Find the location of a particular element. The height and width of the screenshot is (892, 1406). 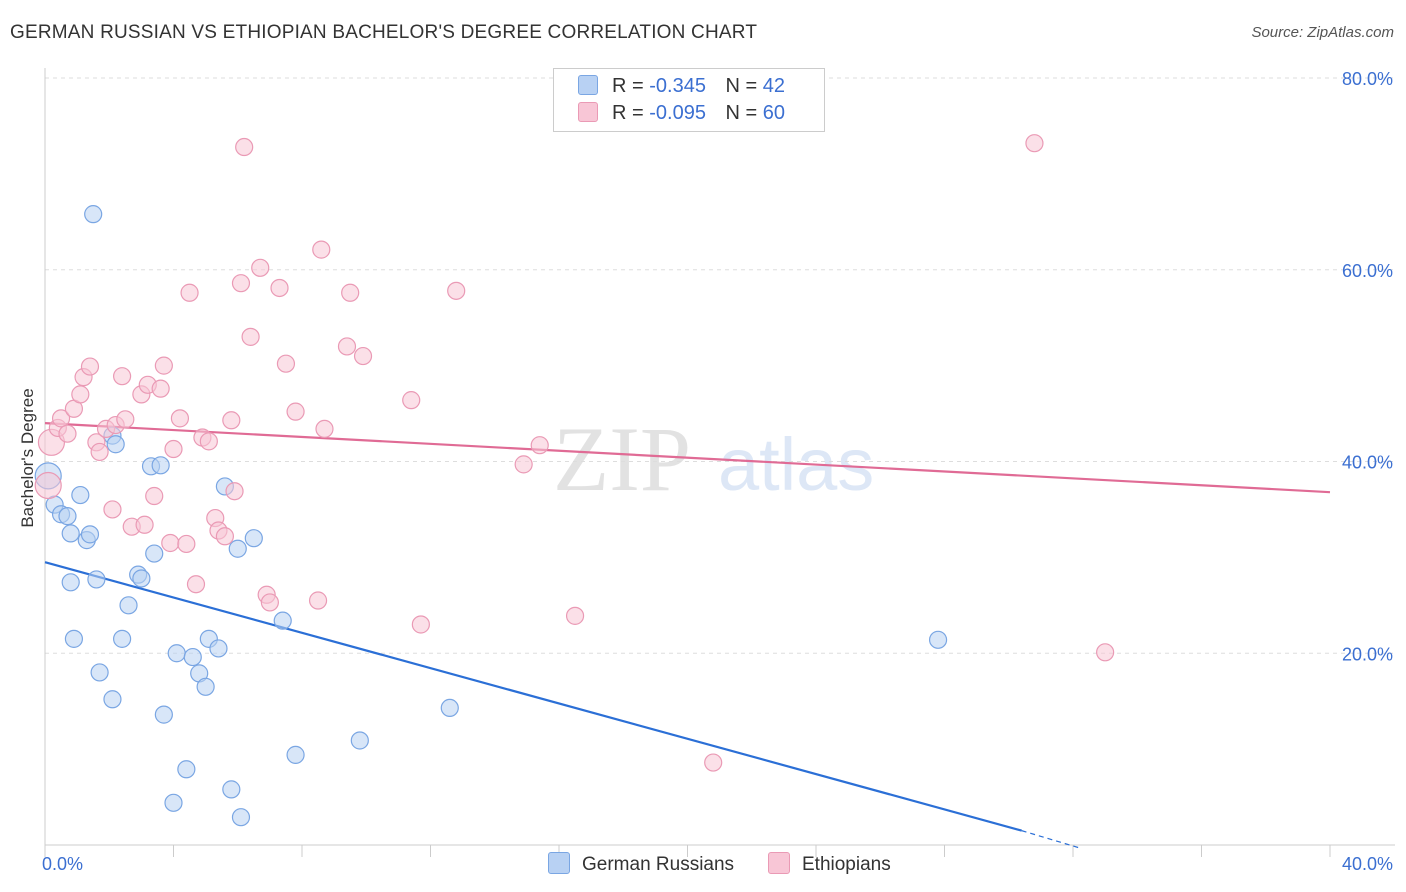

watermark-zip: ZIP is located at coordinates (622, 459).